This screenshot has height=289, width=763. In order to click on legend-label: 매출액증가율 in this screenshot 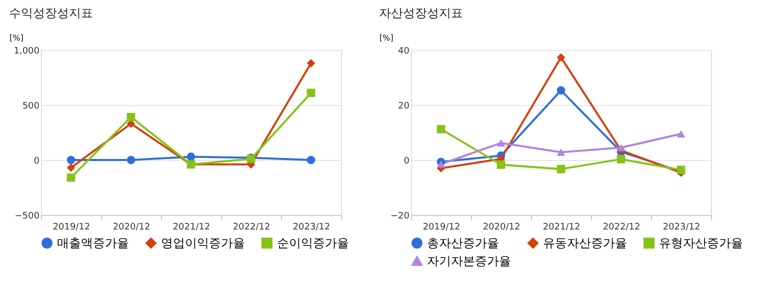, I will do `click(93, 243)`.